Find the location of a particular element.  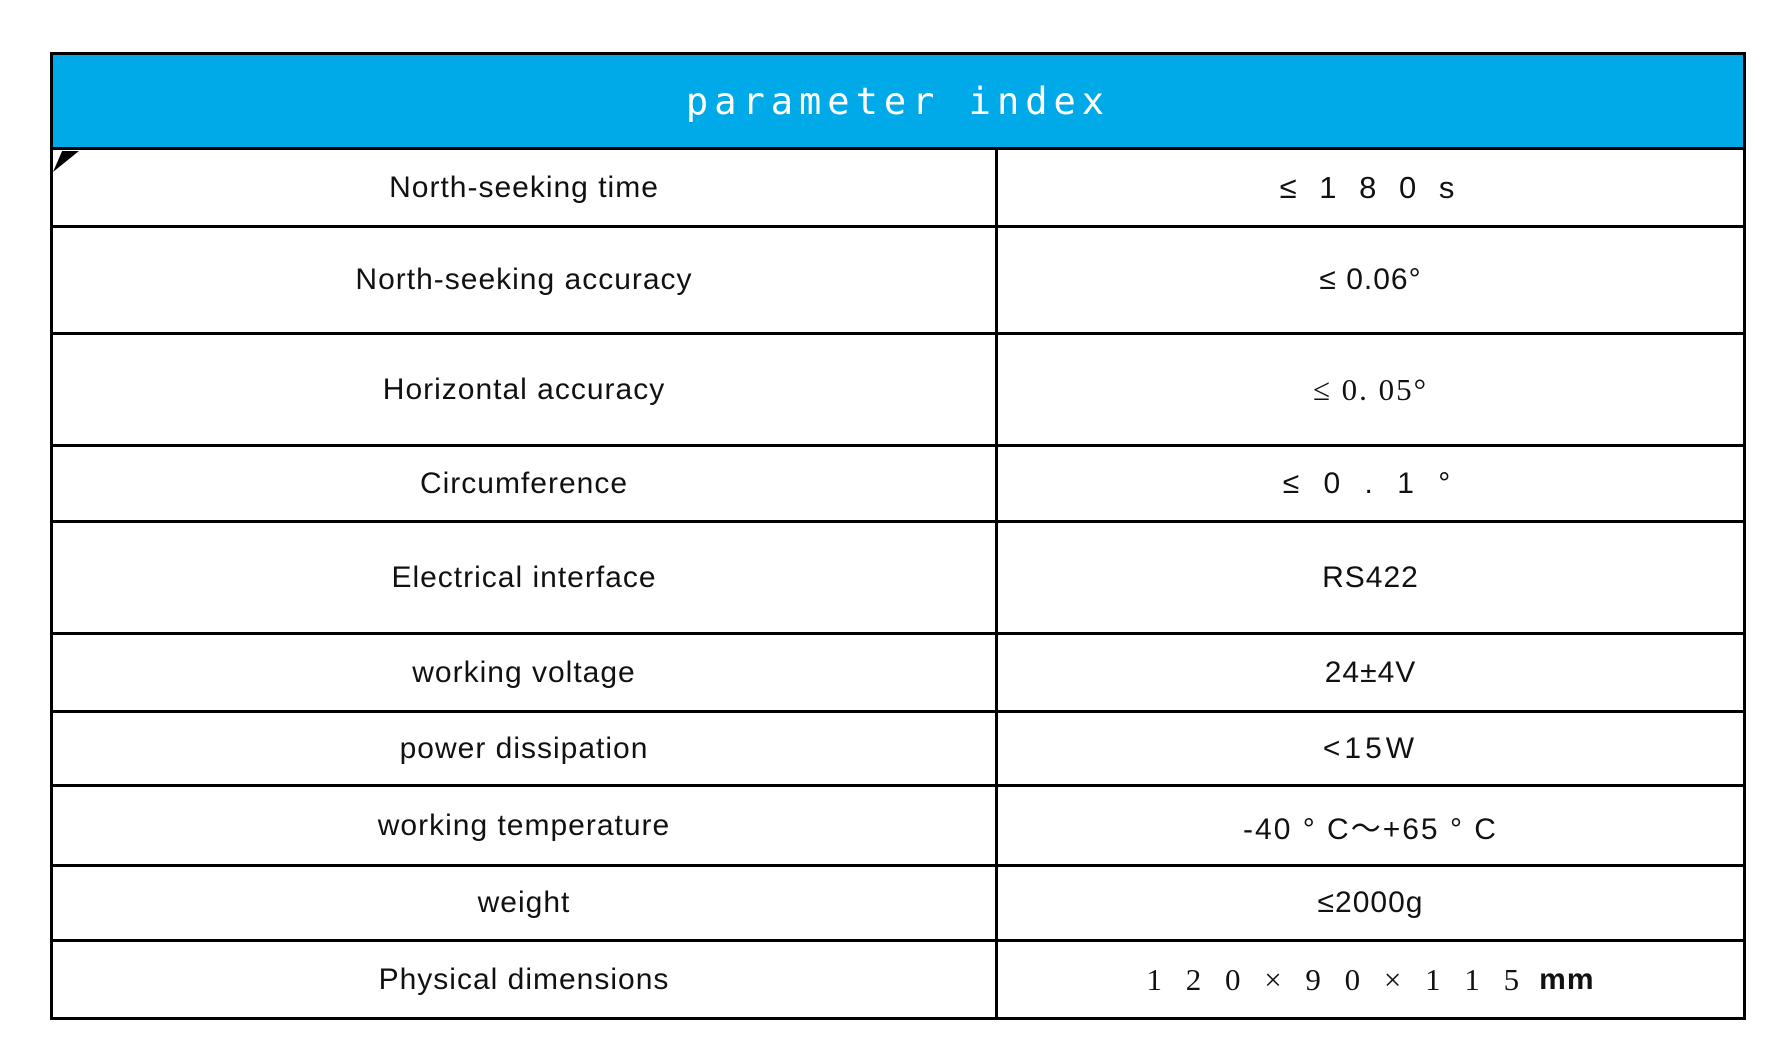

row-value-text: ≤ 1 8 0 s is located at coordinates (1370, 187).